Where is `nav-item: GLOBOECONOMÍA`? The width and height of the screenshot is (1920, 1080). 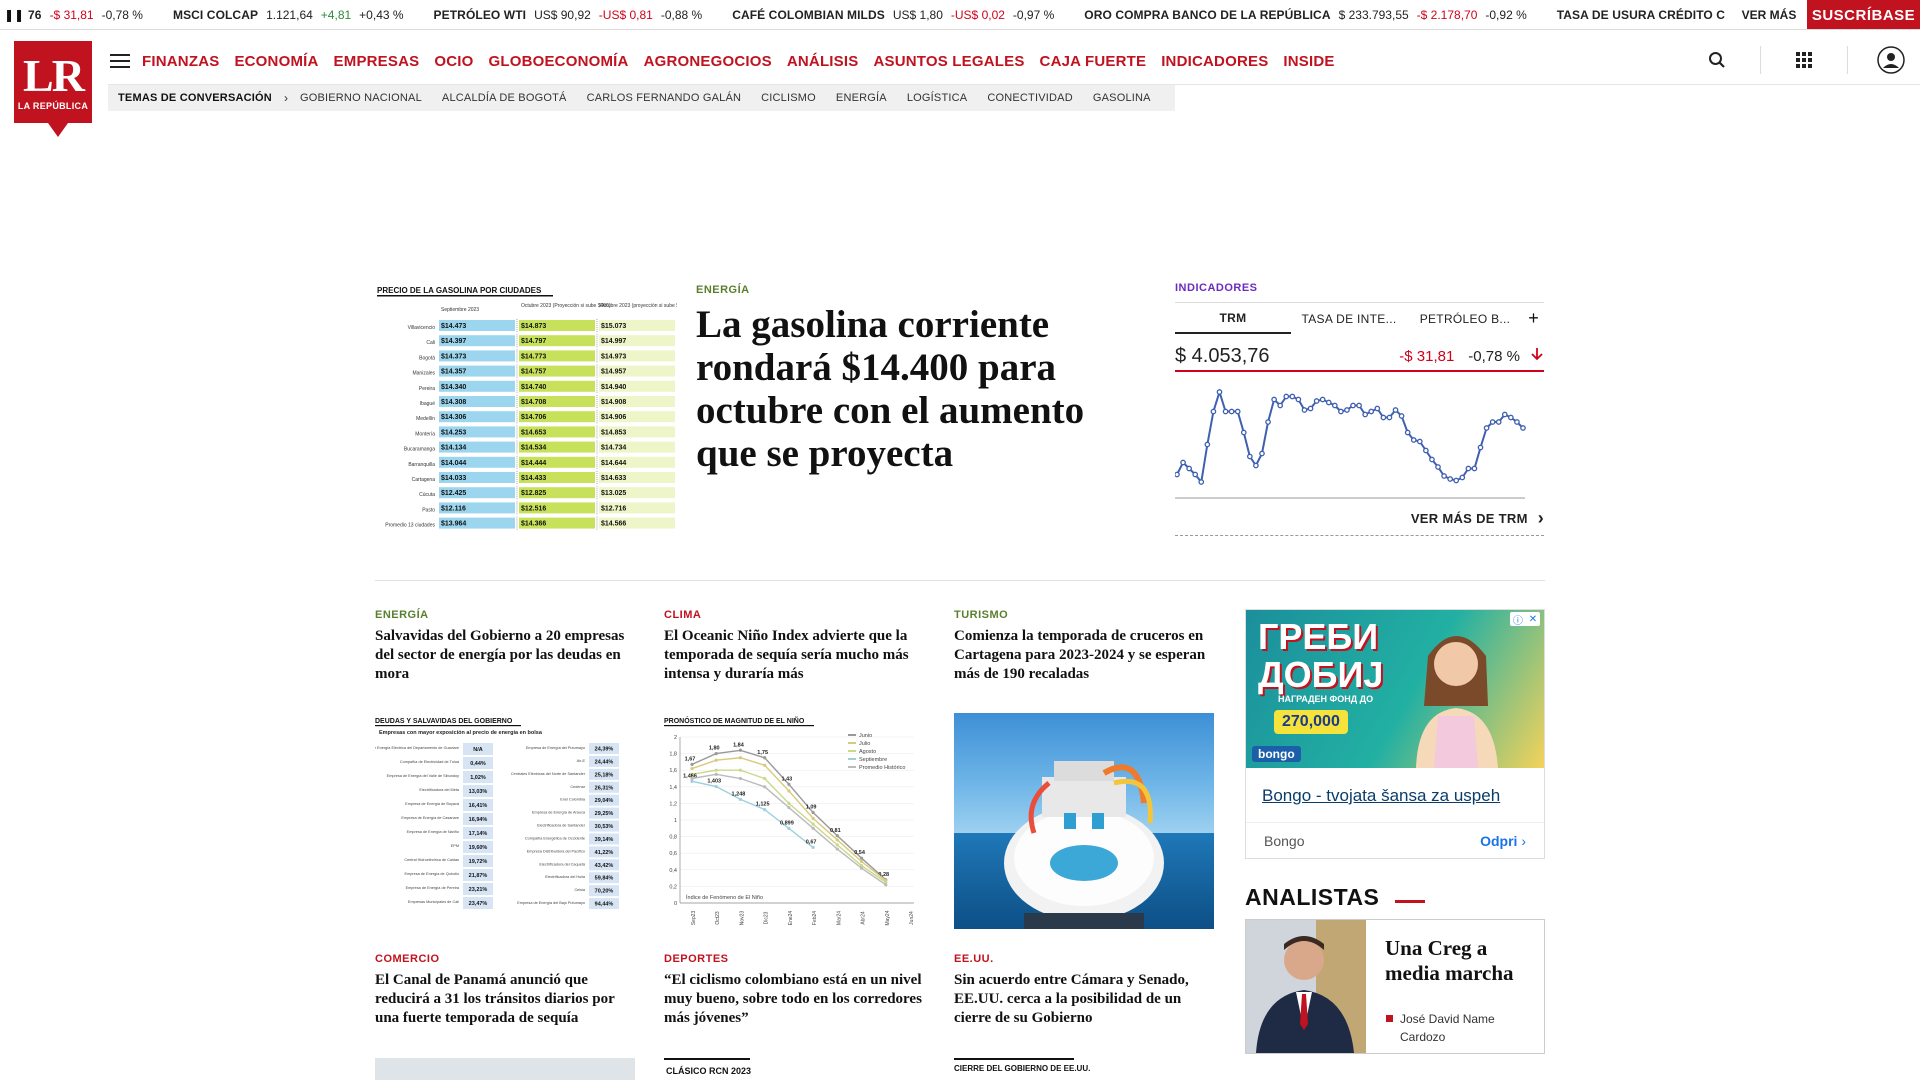
nav-item: GLOBOECONOMÍA is located at coordinates (558, 61).